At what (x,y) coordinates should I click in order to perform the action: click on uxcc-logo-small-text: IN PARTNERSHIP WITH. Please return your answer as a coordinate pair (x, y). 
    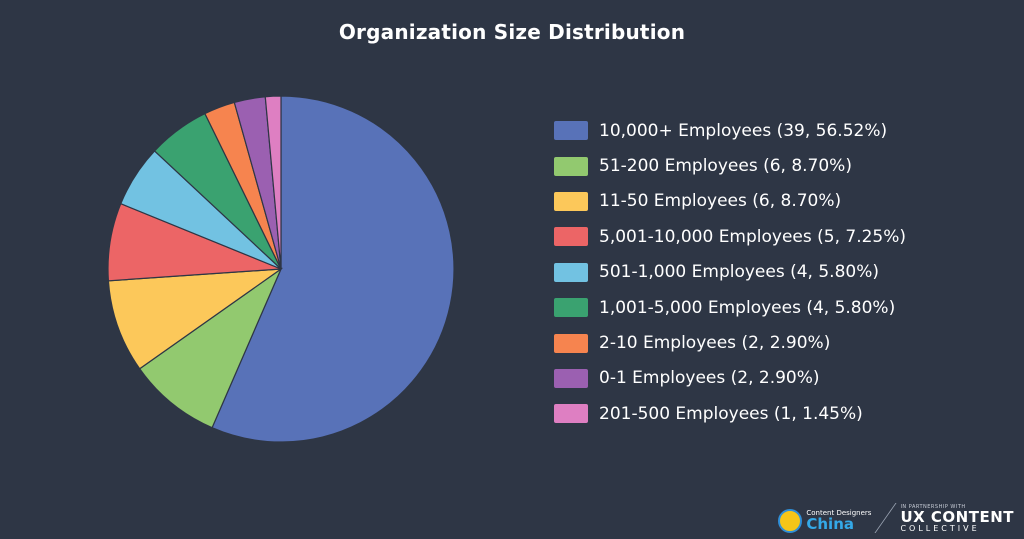
    Looking at the image, I should click on (933, 507).